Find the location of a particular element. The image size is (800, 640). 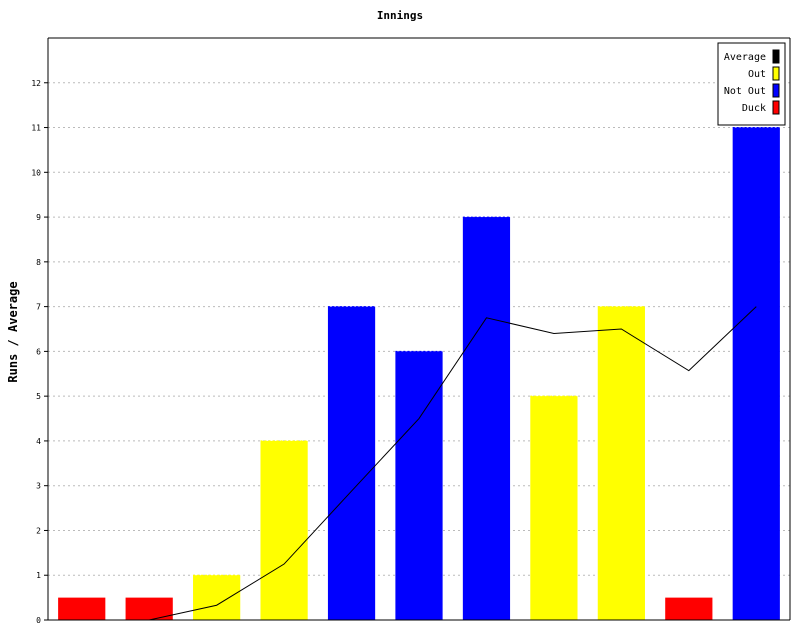

legend-label: Duck is located at coordinates (754, 108).